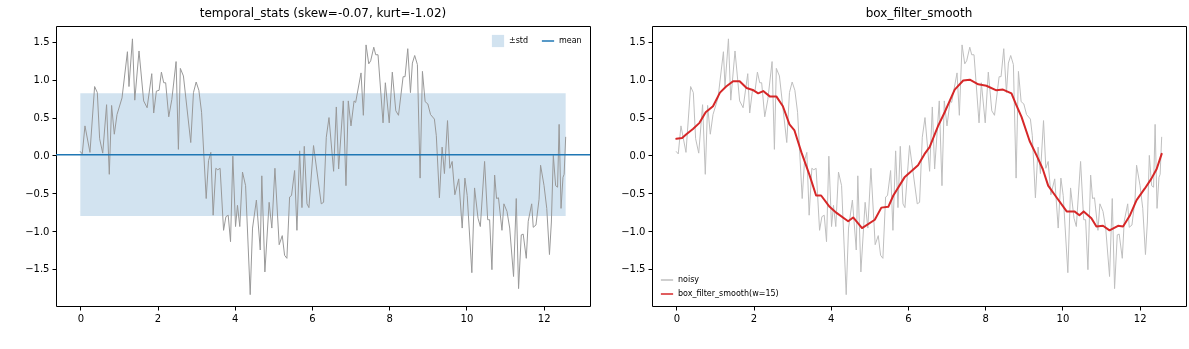 This screenshot has height=349, width=1189. I want to click on legend-label: noisy, so click(689, 279).